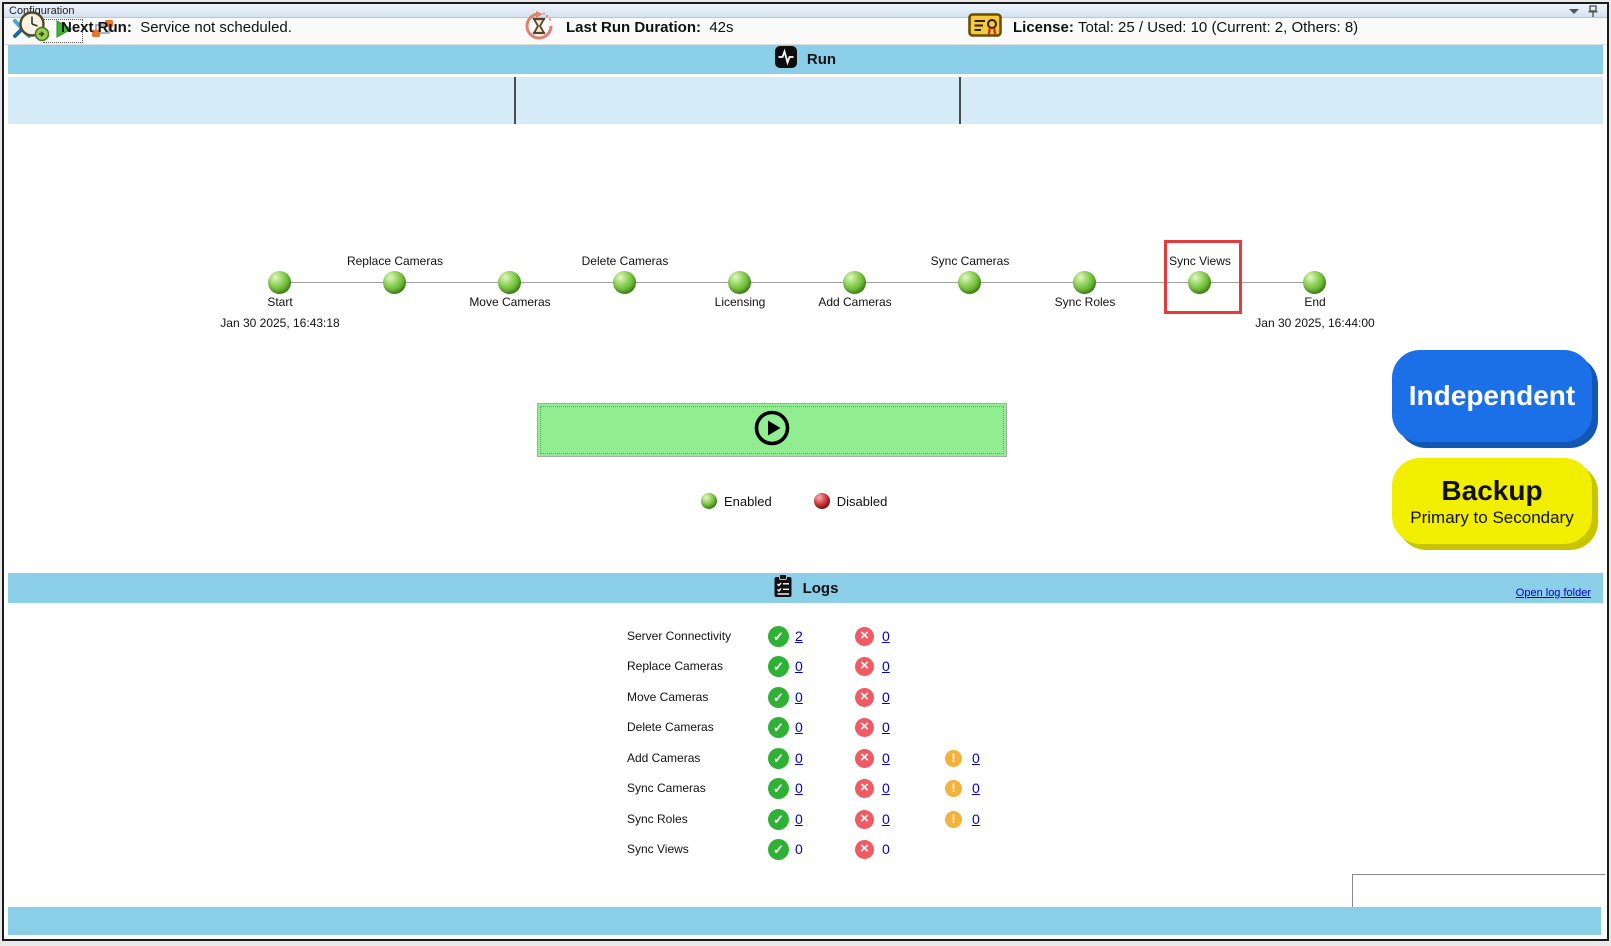 Image resolution: width=1611 pixels, height=946 pixels. Describe the element at coordinates (539, 28) in the screenshot. I see `duration-hourglass-icon` at that location.